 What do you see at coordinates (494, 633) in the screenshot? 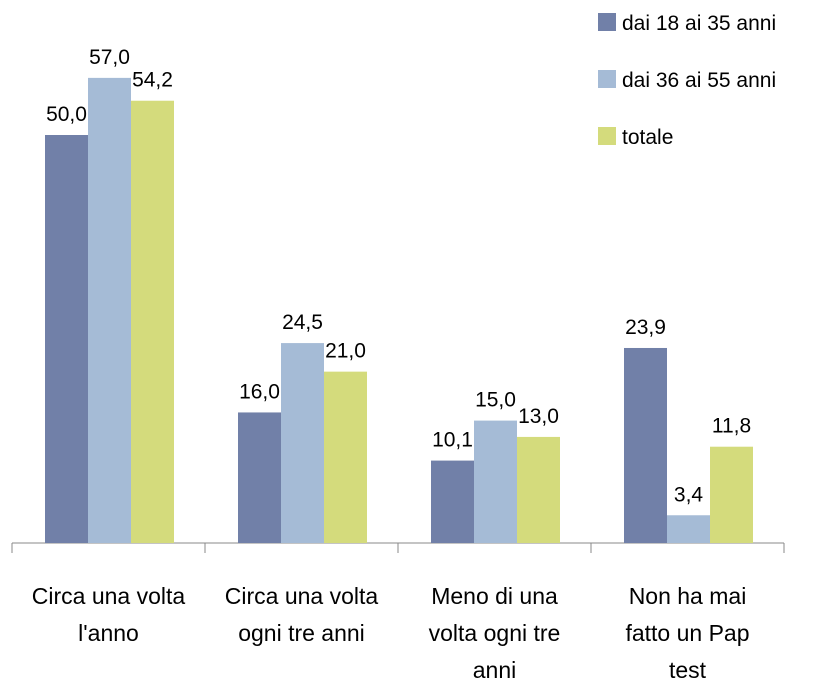
I see `x-tick-label: Meno di una volta ogni tre anni` at bounding box center [494, 633].